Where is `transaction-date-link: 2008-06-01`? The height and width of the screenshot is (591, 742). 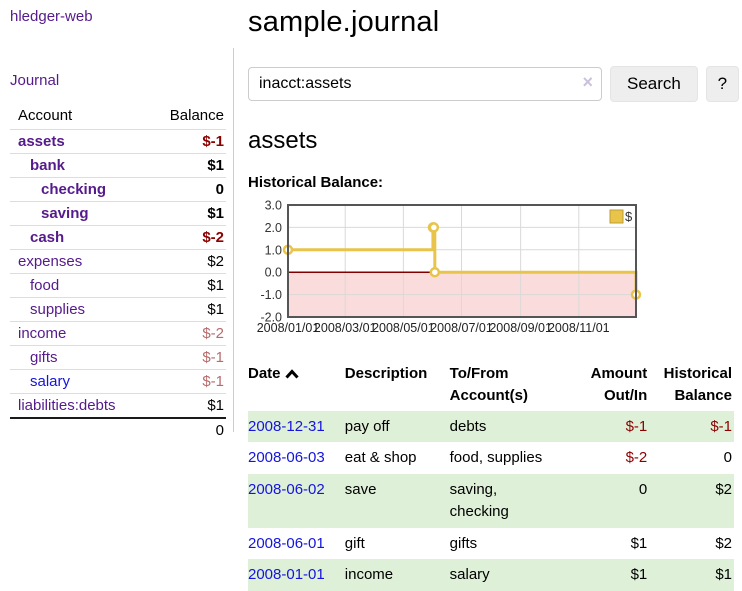
transaction-date-link: 2008-06-01 is located at coordinates (286, 543).